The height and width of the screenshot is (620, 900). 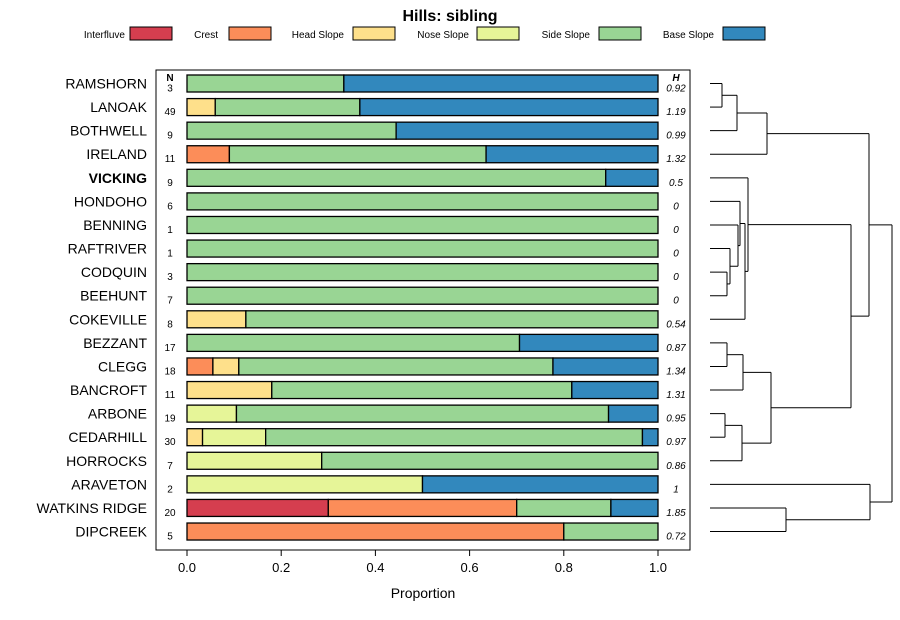 I want to click on bar-segment-arbone-base-slope, so click(x=633, y=413).